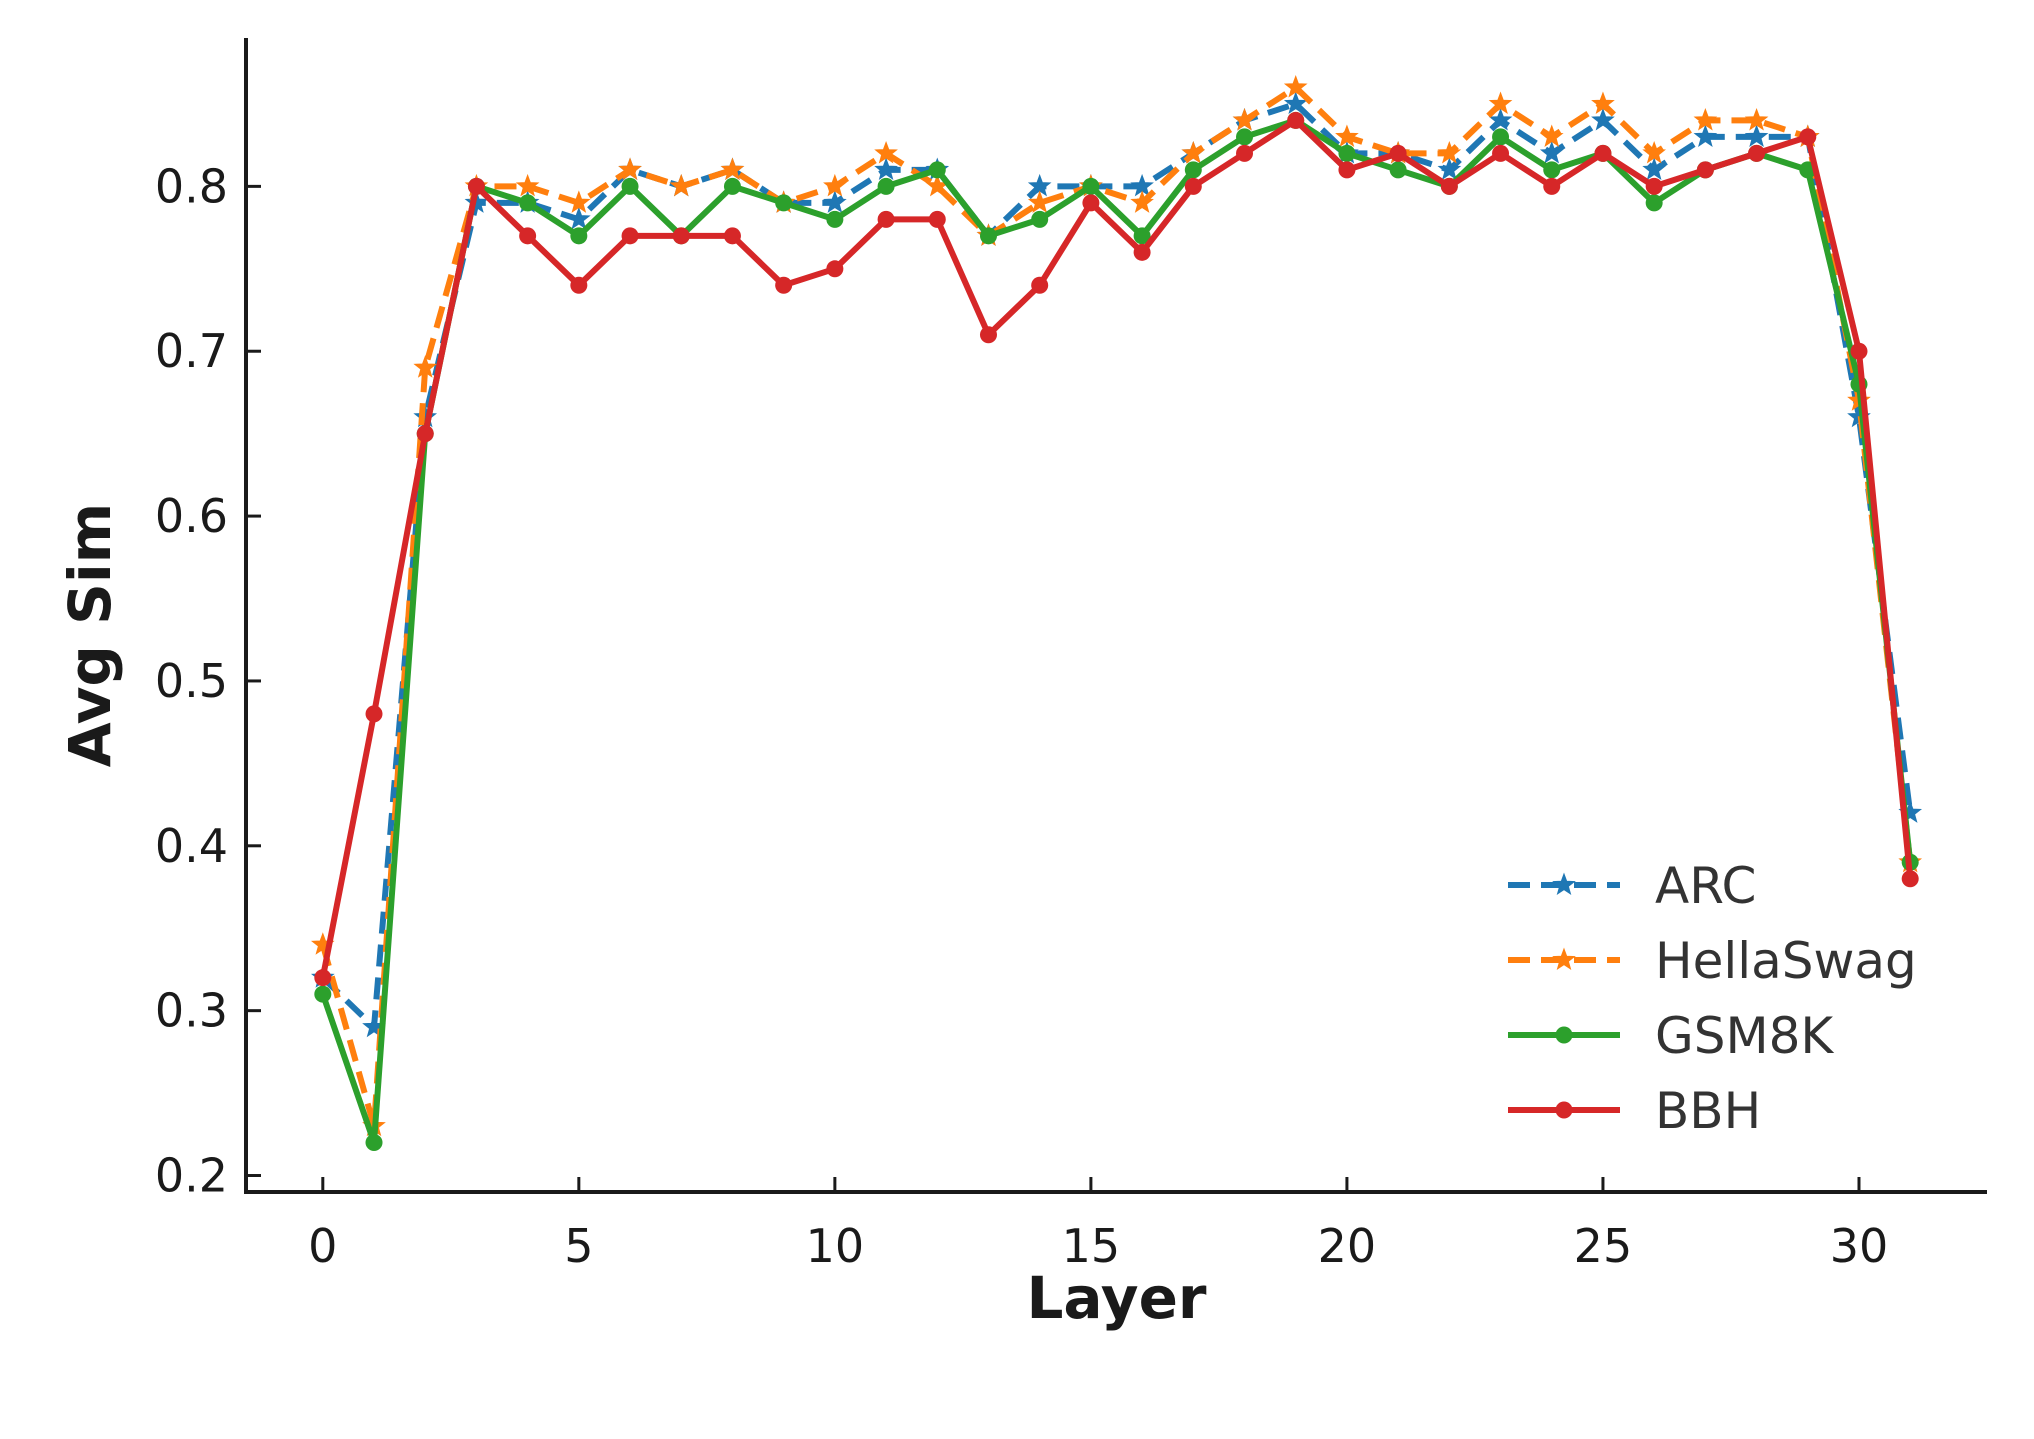 The width and height of the screenshot is (2034, 1439). Describe the element at coordinates (1116, 1298) in the screenshot. I see `x-axis-title: Layer` at that location.